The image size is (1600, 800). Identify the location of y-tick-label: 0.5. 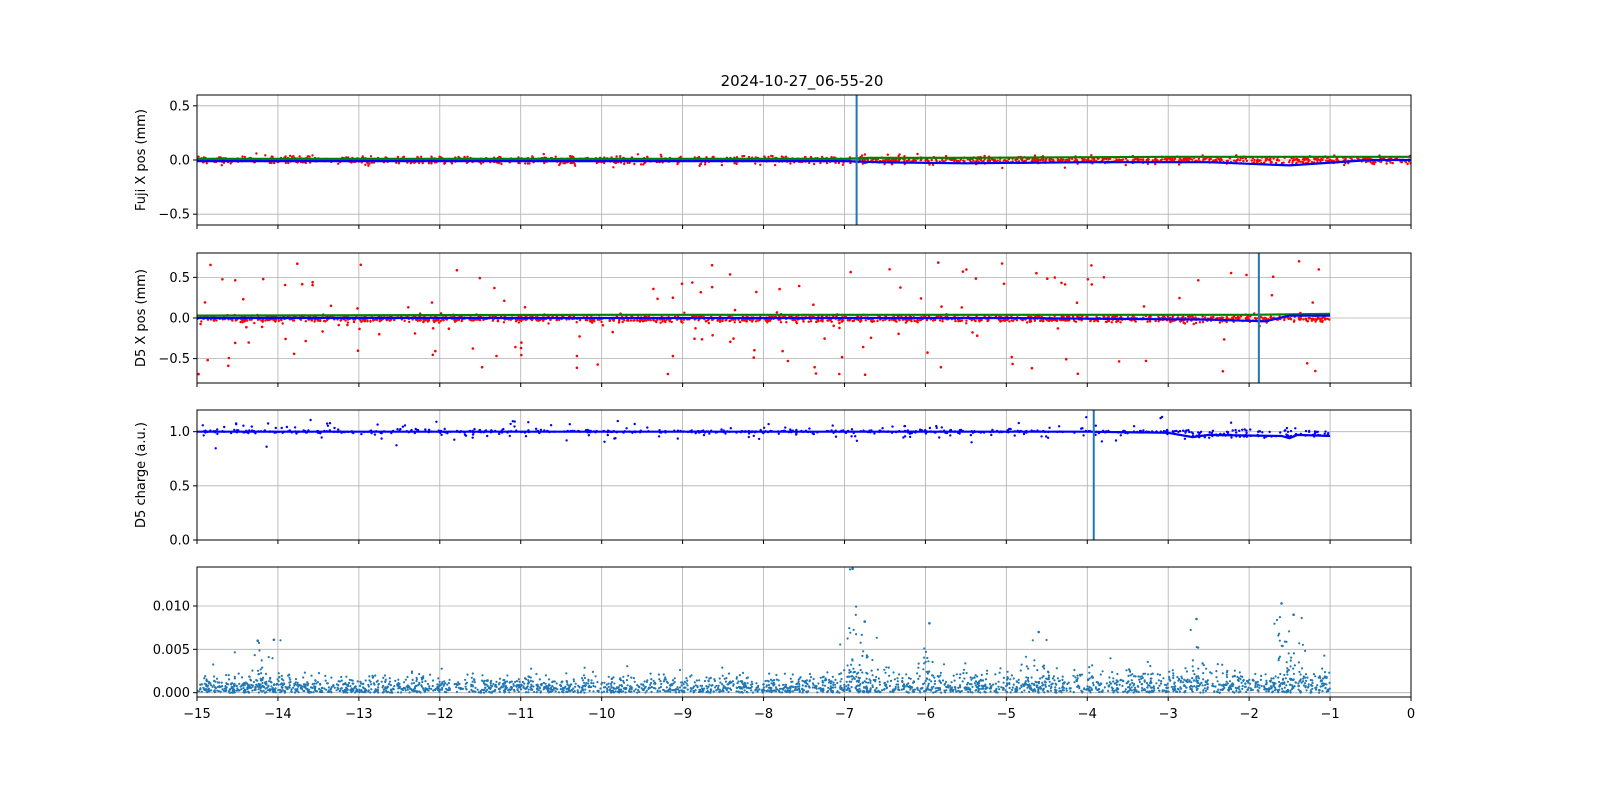
(179, 106).